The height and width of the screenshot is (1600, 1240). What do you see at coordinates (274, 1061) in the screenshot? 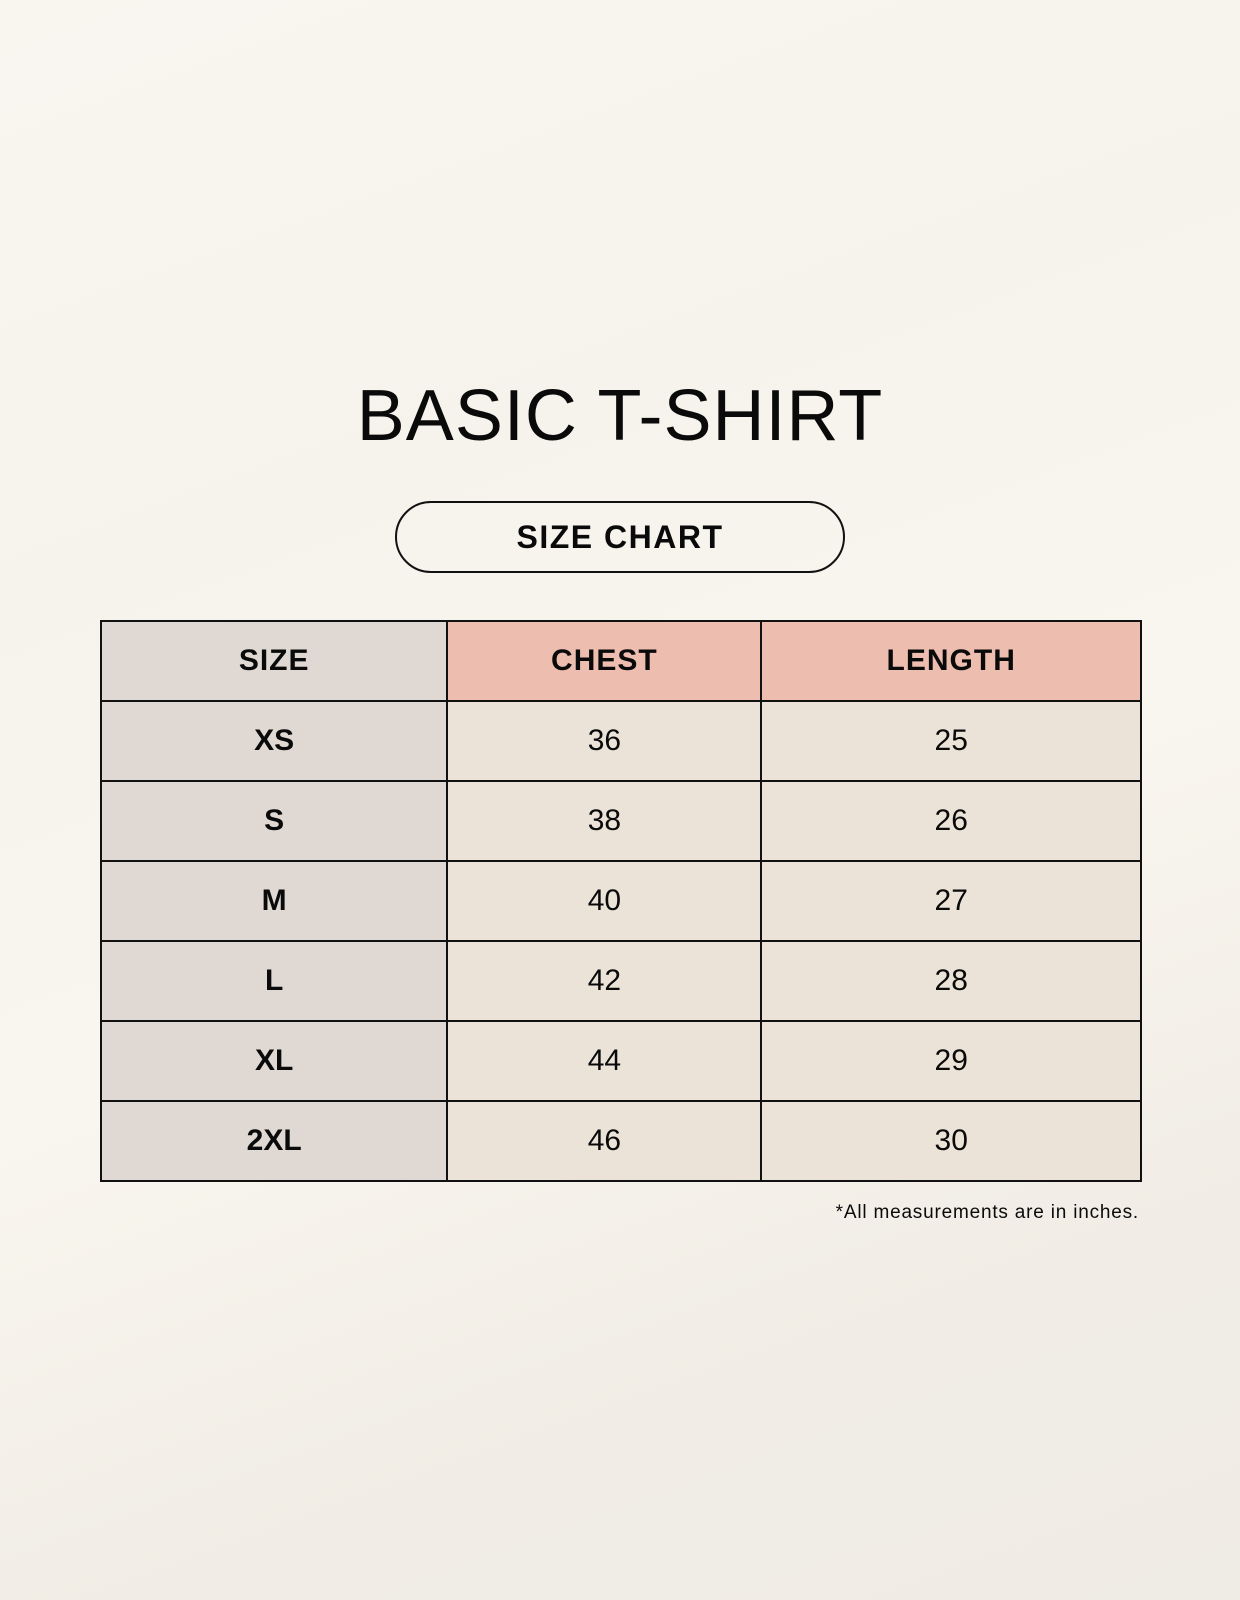
I see `cell-size: XL` at bounding box center [274, 1061].